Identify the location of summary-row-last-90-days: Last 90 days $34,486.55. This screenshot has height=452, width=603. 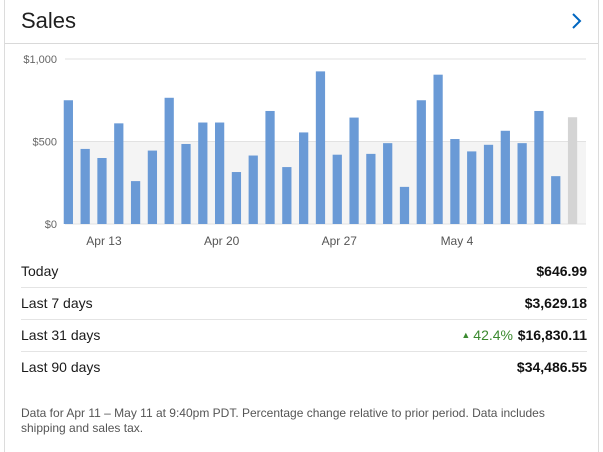
(304, 368).